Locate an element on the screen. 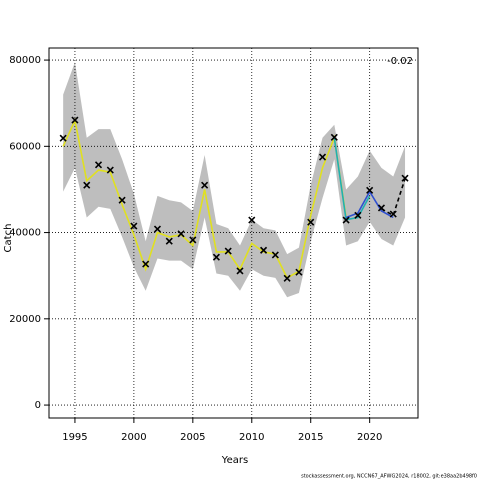 This screenshot has height=480, width=480. x-tick-label: 2015 is located at coordinates (310, 437).